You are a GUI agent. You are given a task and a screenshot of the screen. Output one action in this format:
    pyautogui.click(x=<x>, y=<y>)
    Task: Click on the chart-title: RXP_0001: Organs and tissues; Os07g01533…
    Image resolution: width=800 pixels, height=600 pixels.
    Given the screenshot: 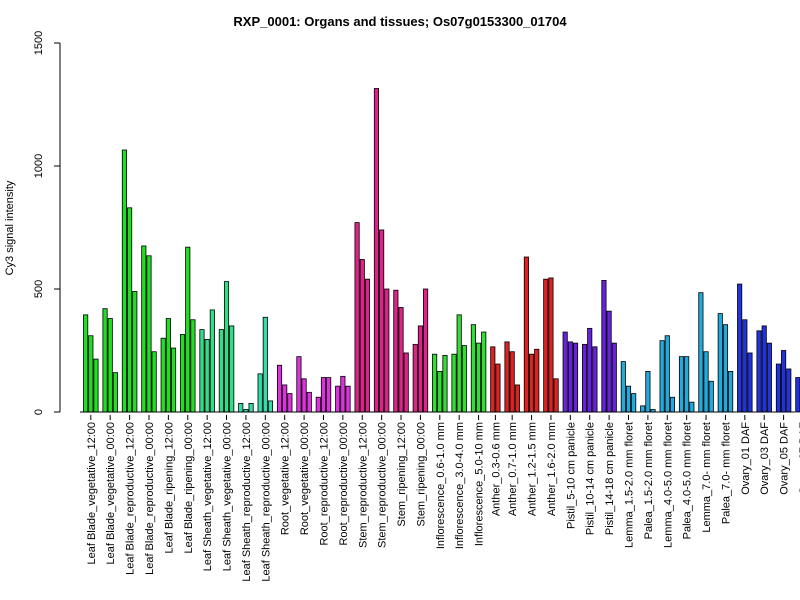 What is the action you would take?
    pyautogui.click(x=400, y=21)
    